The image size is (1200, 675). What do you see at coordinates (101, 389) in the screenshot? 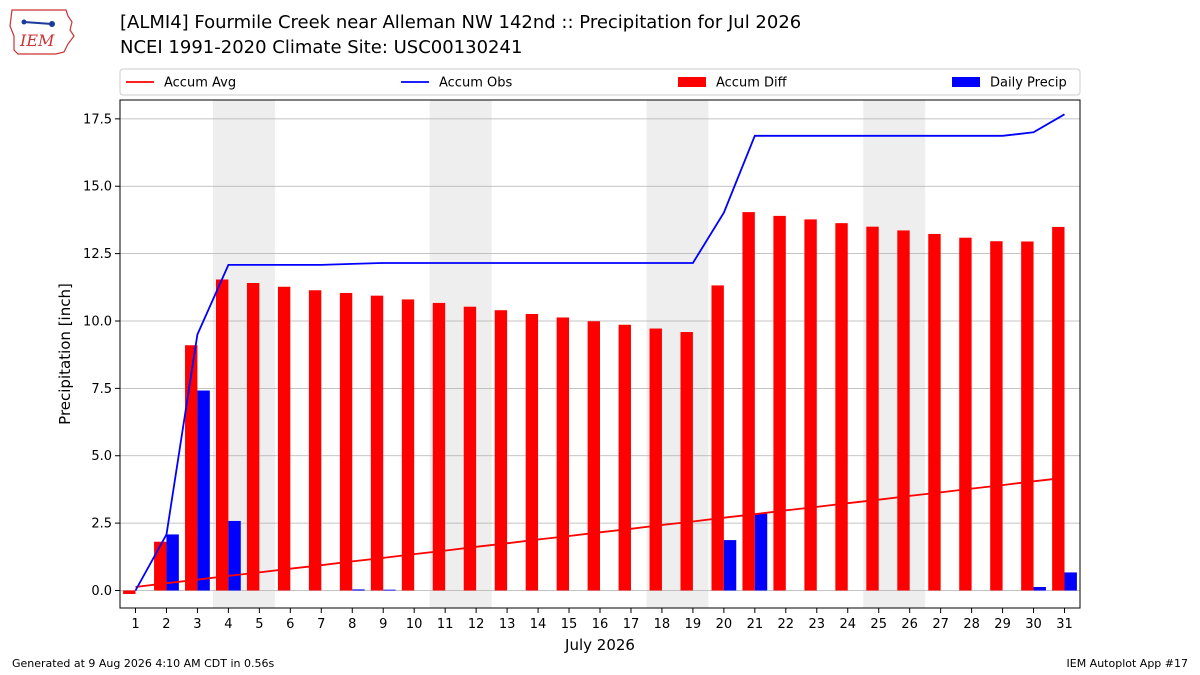
I see `y-tick-label: 7.5` at bounding box center [101, 389].